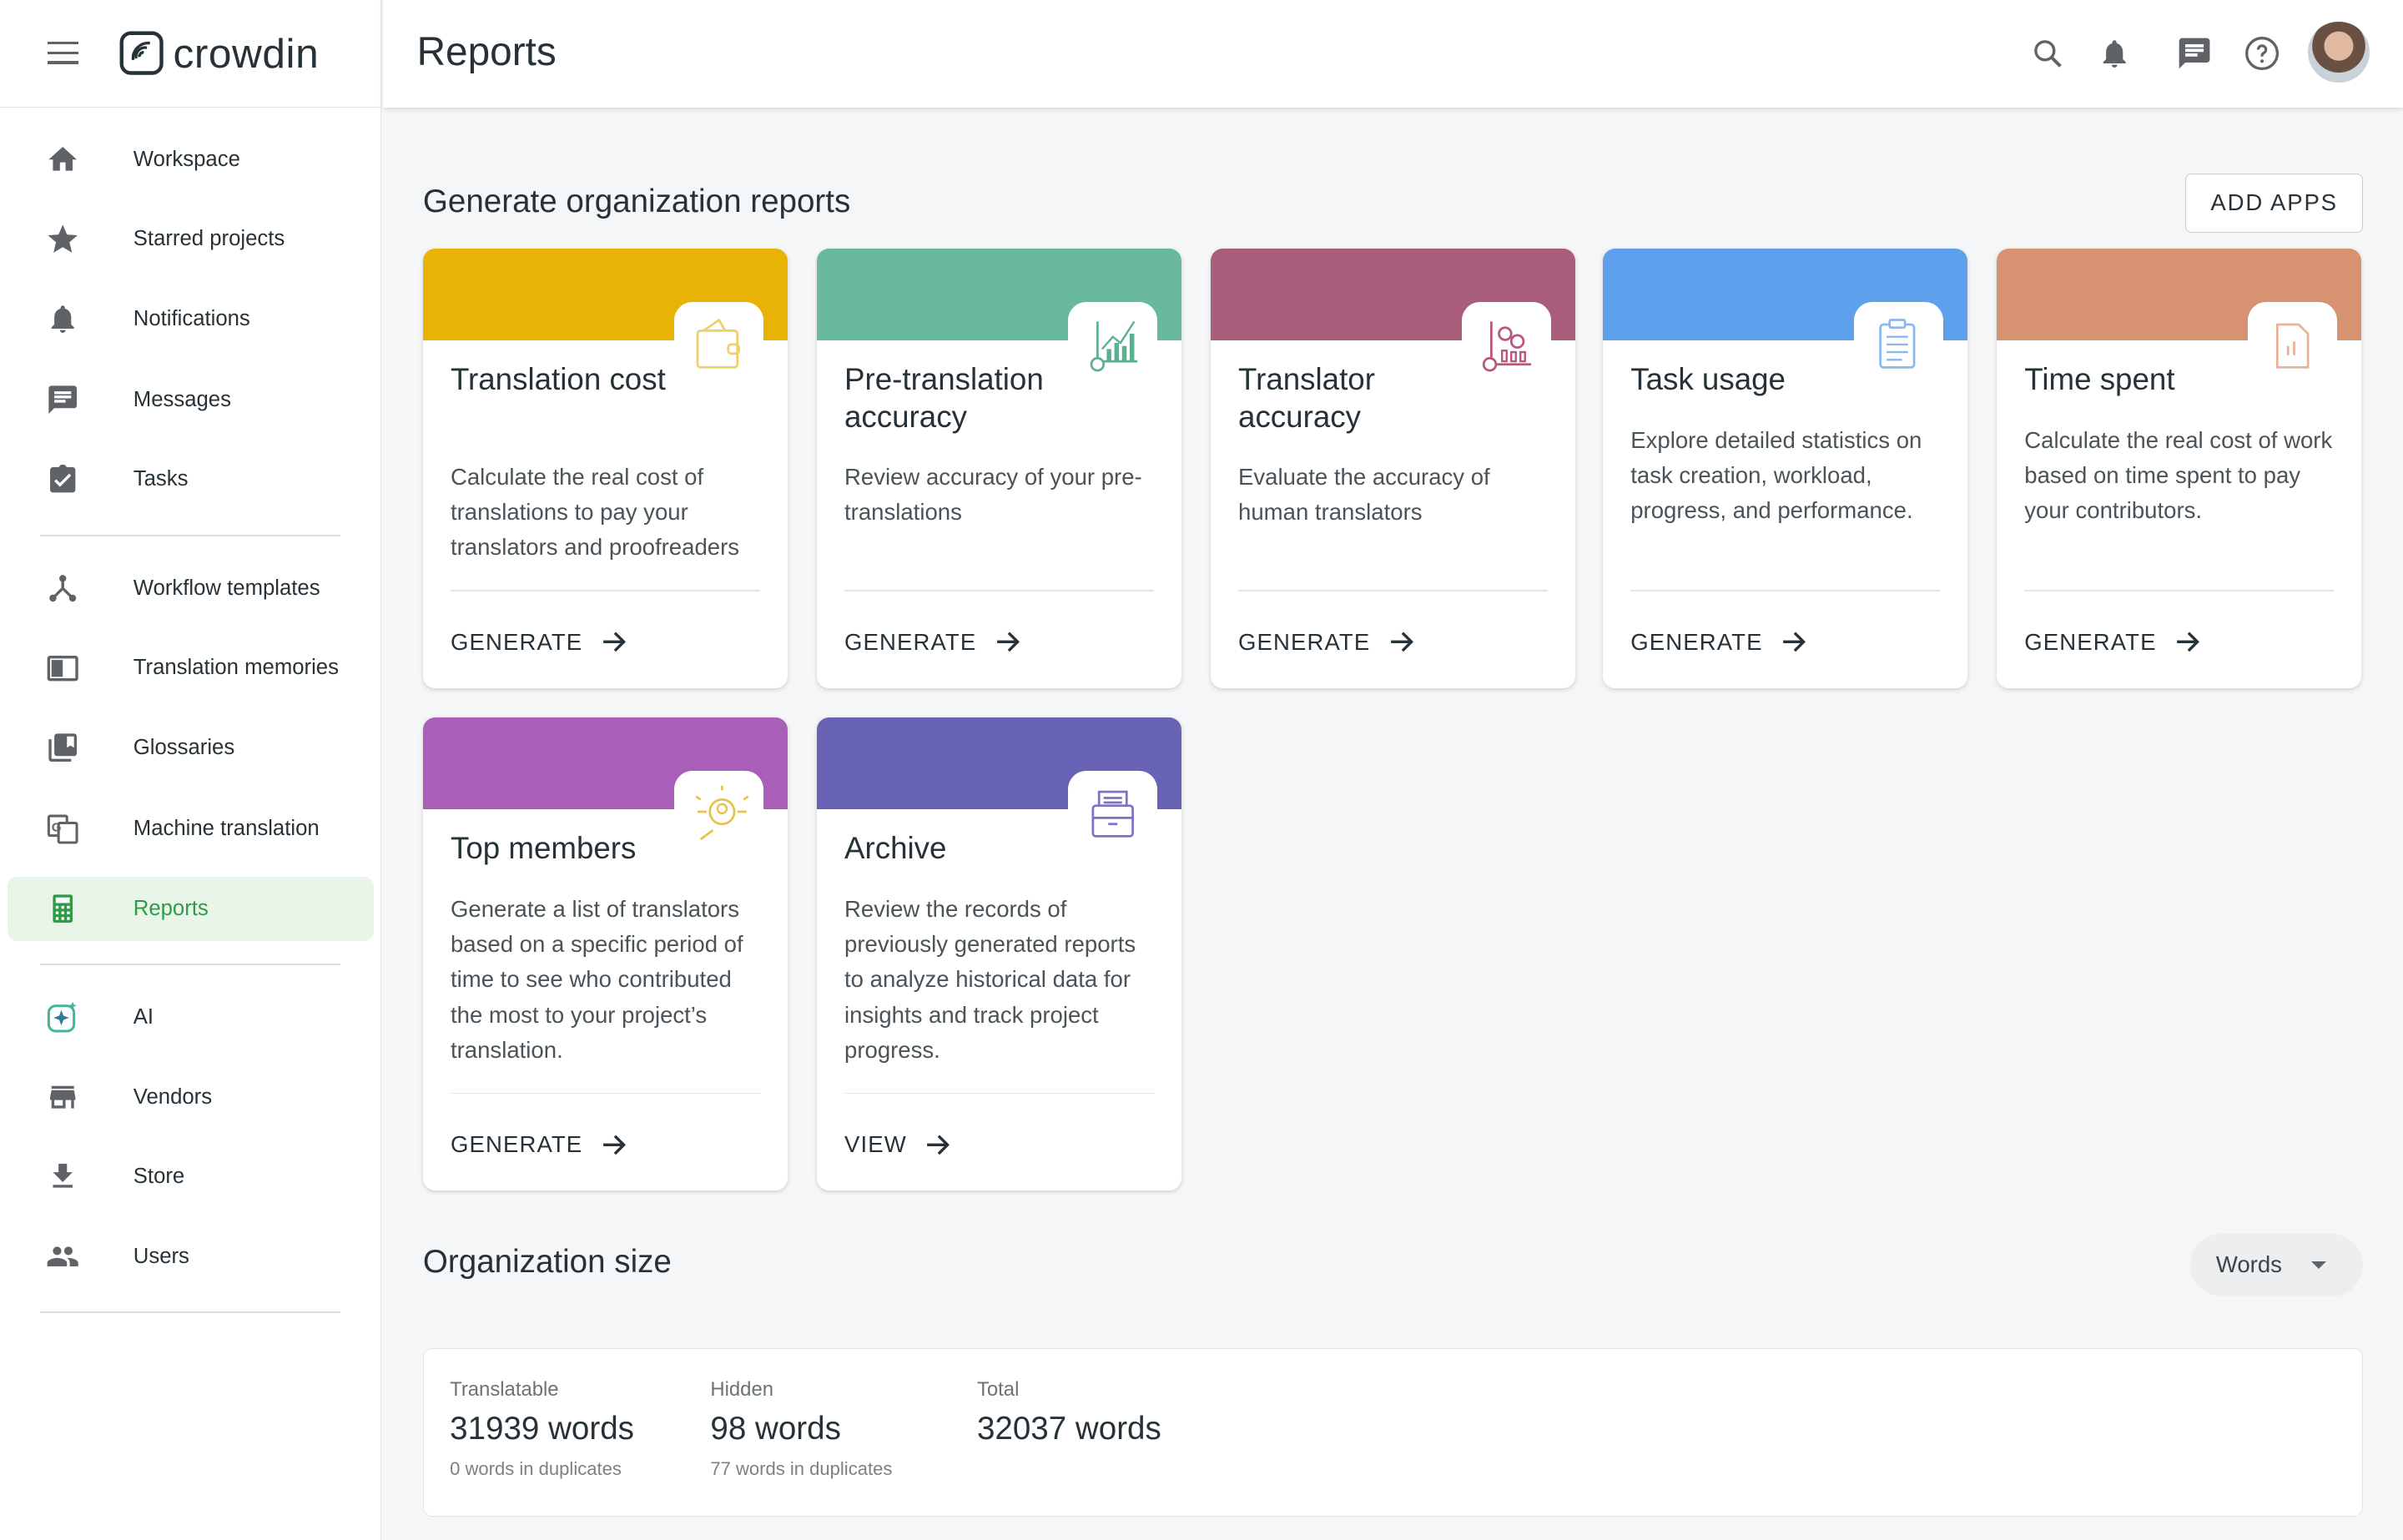 This screenshot has height=1540, width=2403. What do you see at coordinates (191, 1177) in the screenshot?
I see `sidebar-item-store: Store` at bounding box center [191, 1177].